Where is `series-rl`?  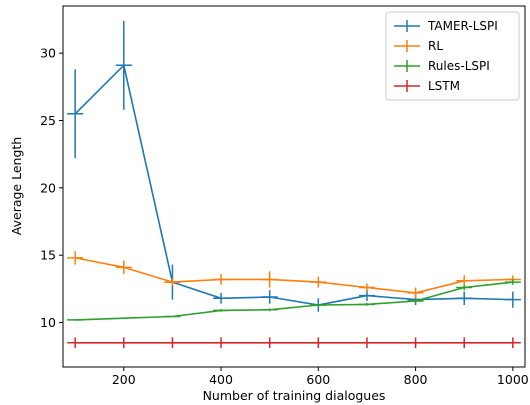 series-rl is located at coordinates (294, 275).